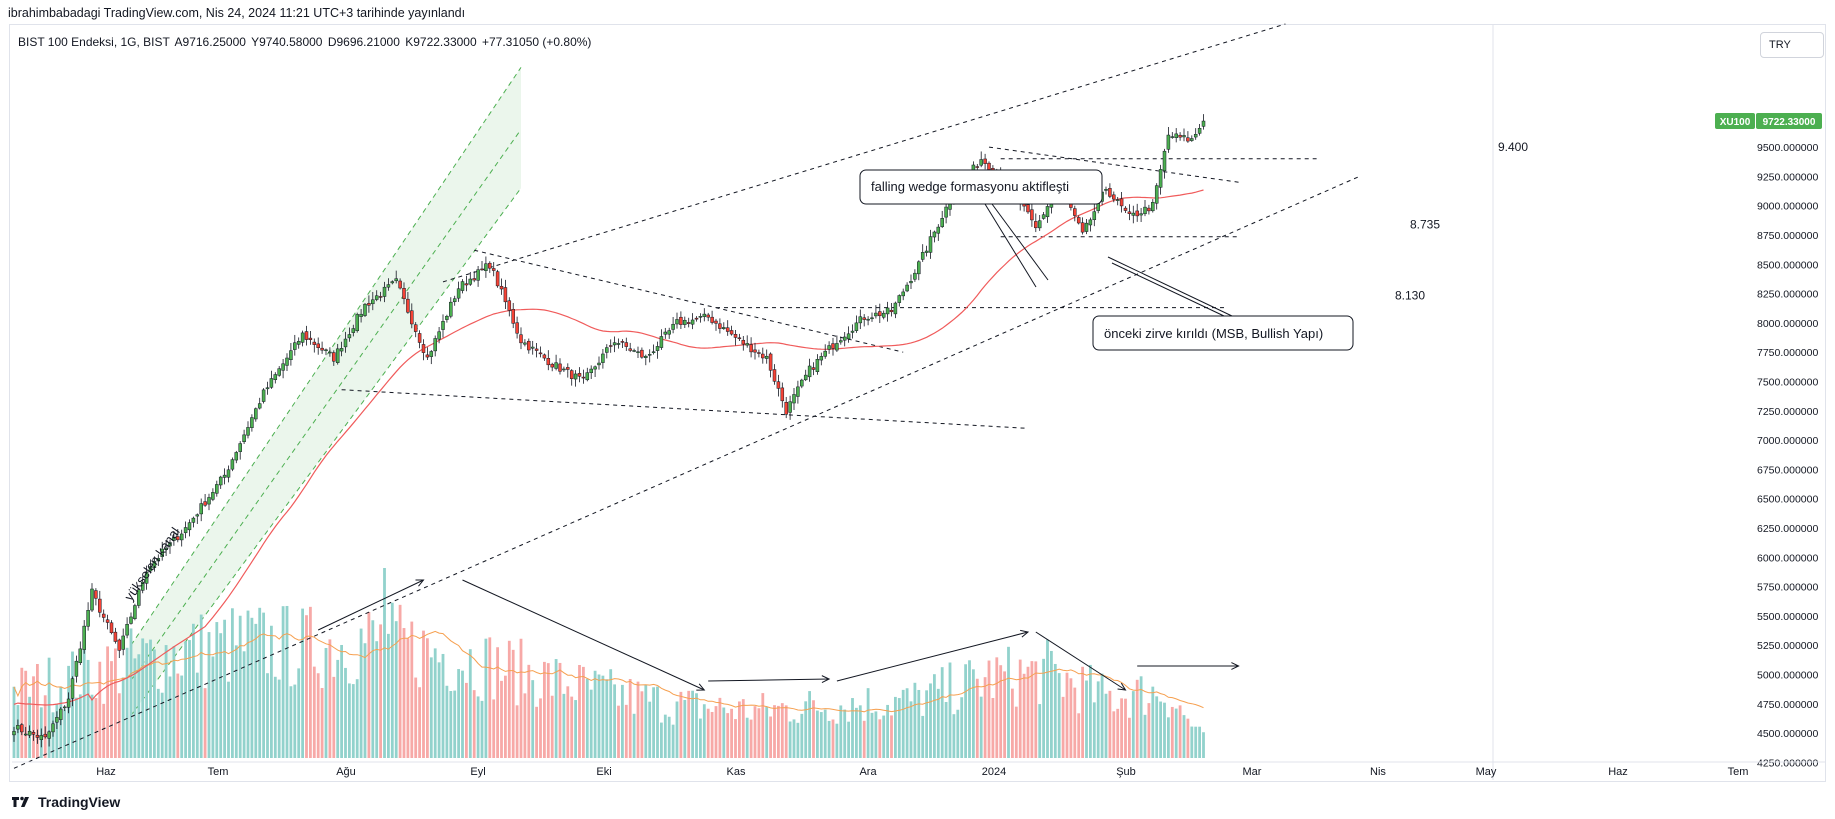 This screenshot has height=819, width=1835. Describe the element at coordinates (1792, 45) in the screenshot. I see `currency-button: TRY` at that location.